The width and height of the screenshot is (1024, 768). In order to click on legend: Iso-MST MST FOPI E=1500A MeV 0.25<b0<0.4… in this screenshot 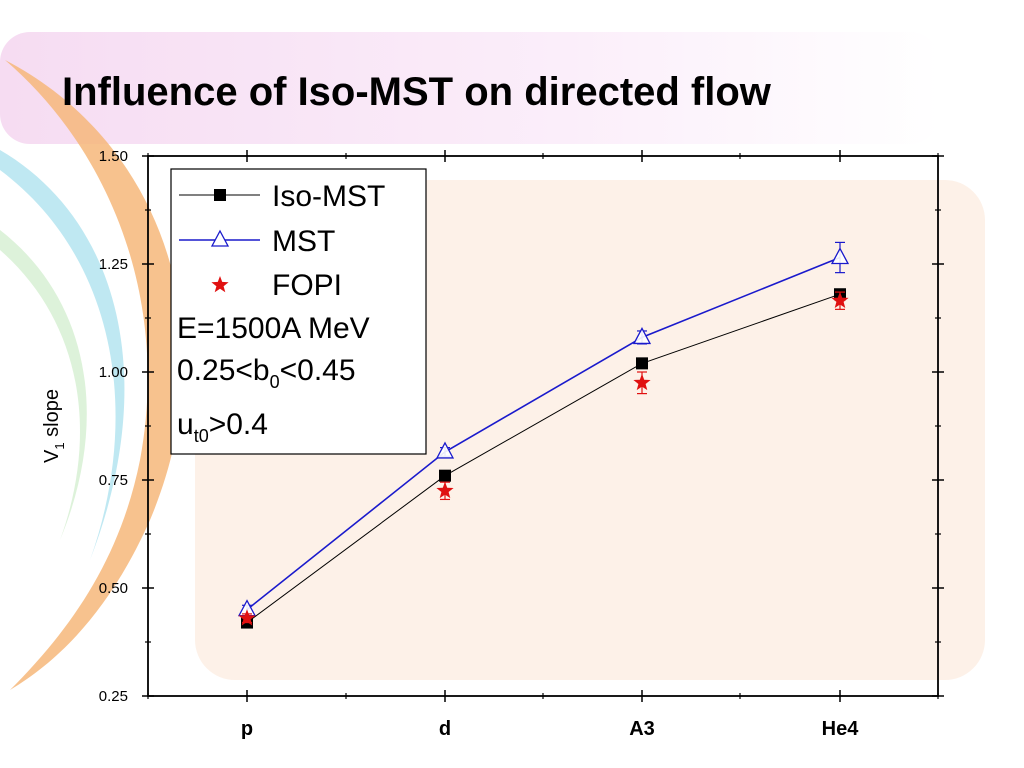, I will do `click(298, 311)`.